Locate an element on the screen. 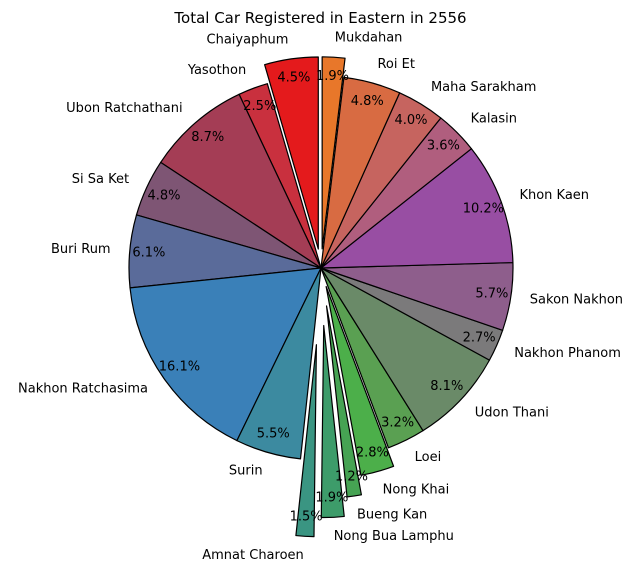 The width and height of the screenshot is (641, 575). slice-khon-kaen is located at coordinates (417, 208).